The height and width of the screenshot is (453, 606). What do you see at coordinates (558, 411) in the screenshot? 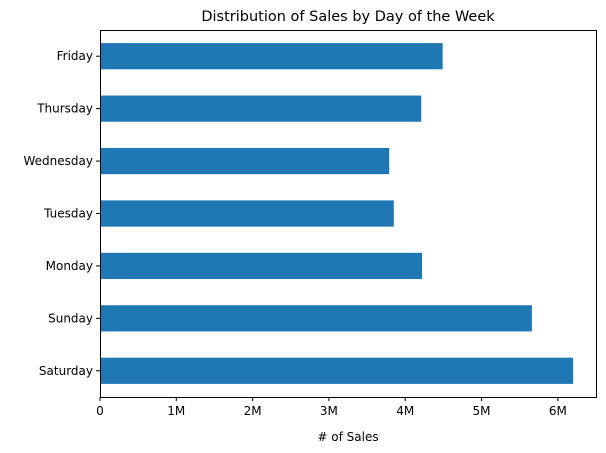
I see `x-tick-label: 6M` at bounding box center [558, 411].